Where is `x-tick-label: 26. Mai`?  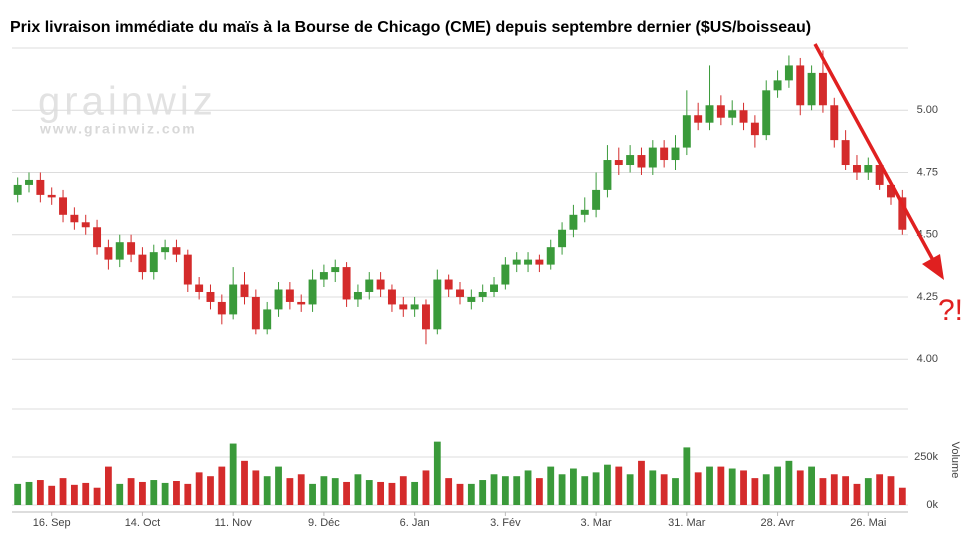
x-tick-label: 26. Mai is located at coordinates (868, 523).